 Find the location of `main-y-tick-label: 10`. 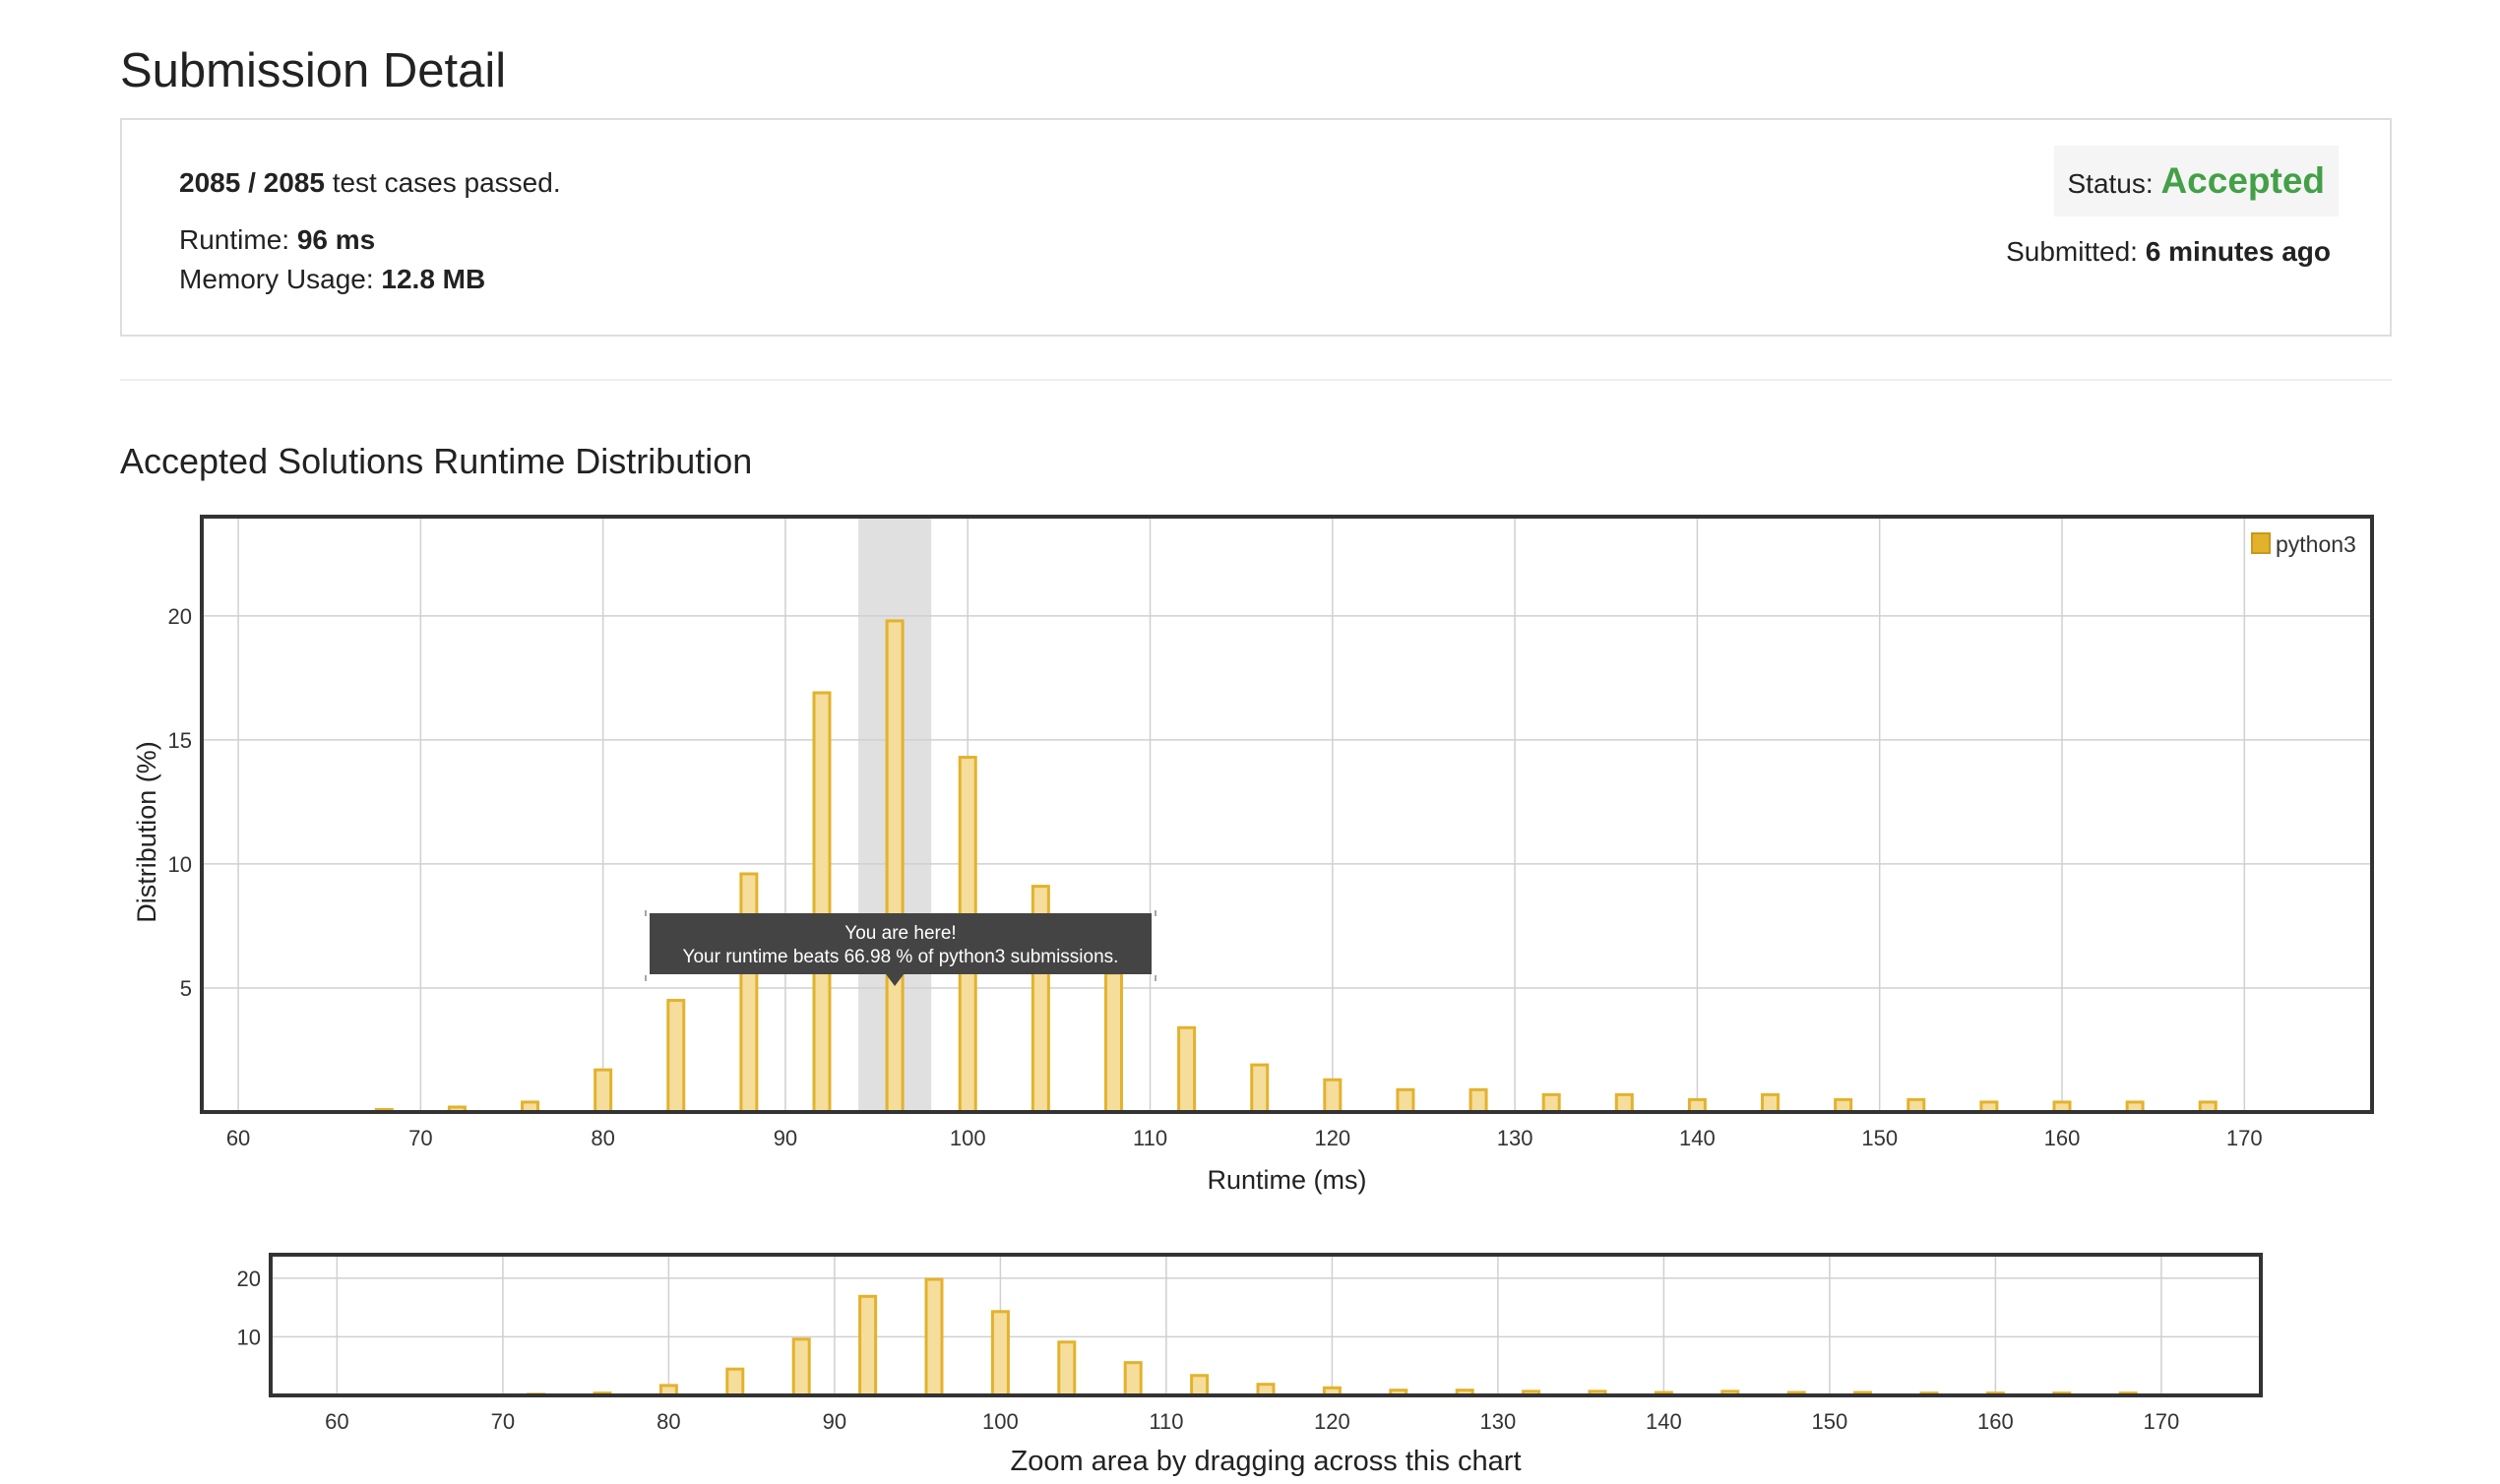

main-y-tick-label: 10 is located at coordinates (180, 865).